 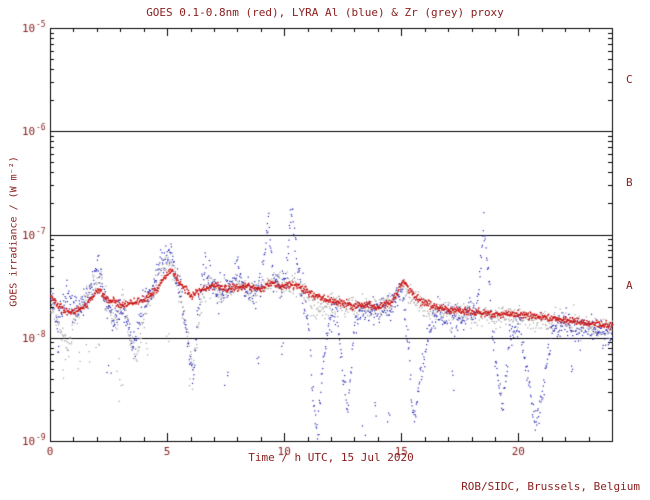 I want to click on x-axis-label: Time / h UTC, 15 Jul 2020, so click(x=331, y=457).